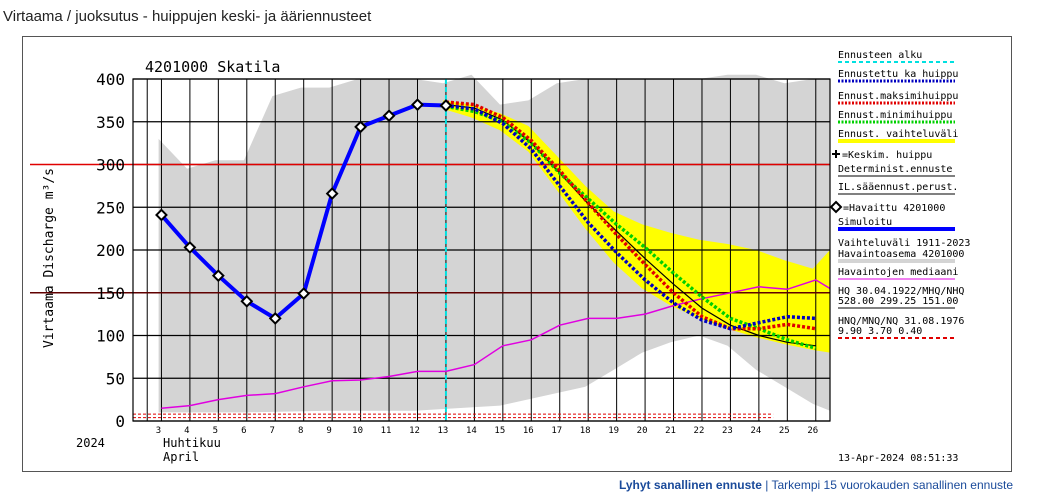  I want to click on y-tick-label: 300, so click(110, 165).